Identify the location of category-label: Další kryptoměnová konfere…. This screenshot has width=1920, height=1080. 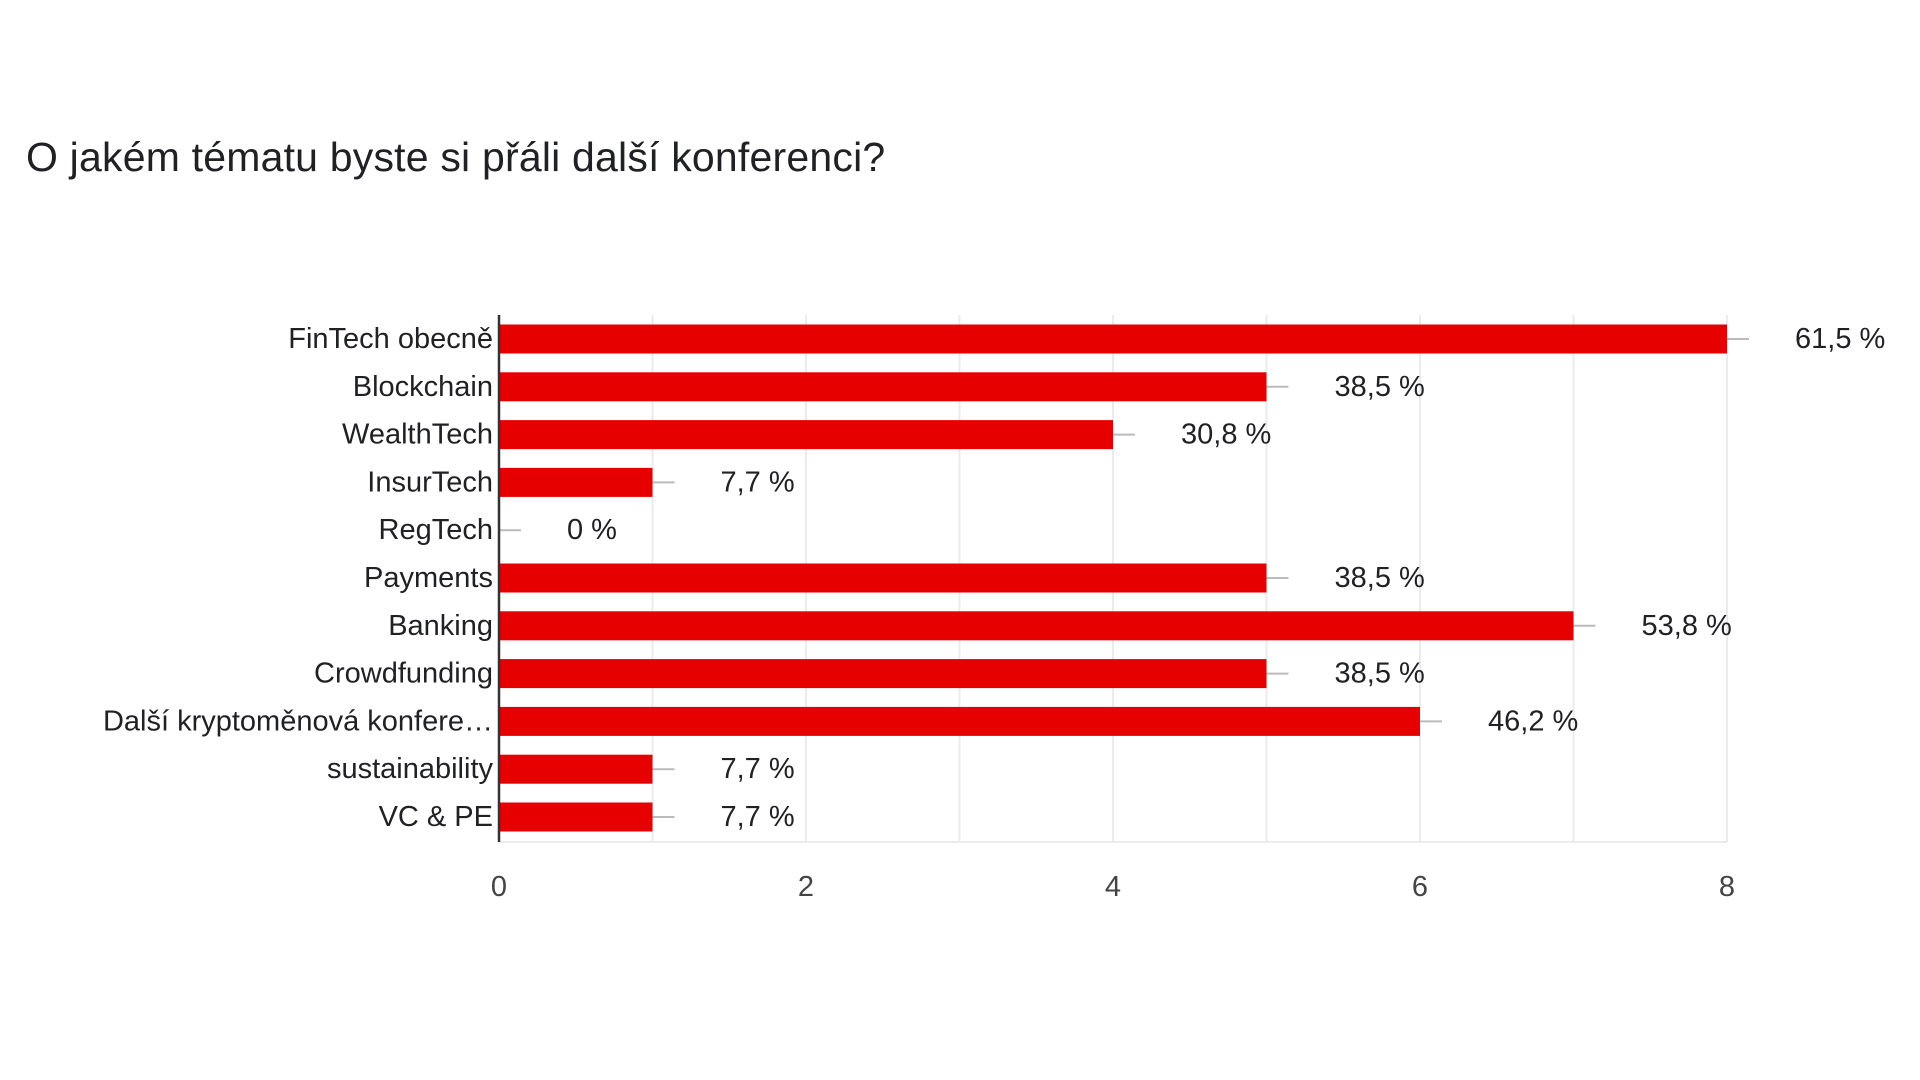
(298, 721).